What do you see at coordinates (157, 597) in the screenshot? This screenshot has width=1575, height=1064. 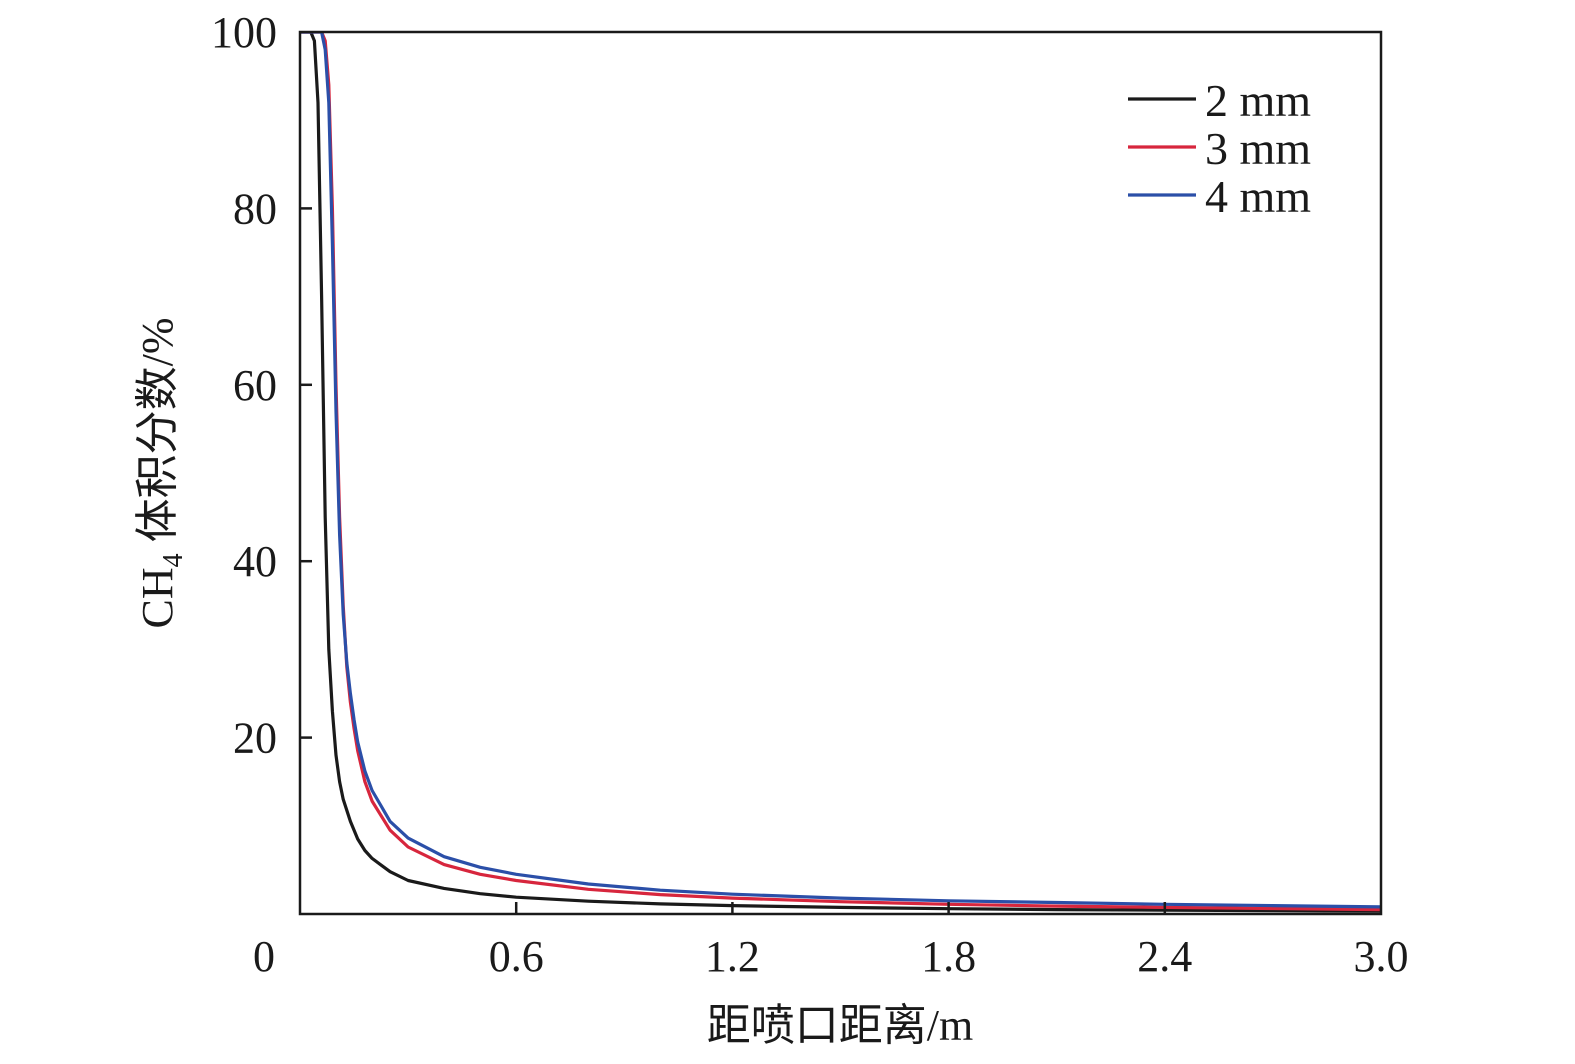 I see `y-axis-title-main: CH` at bounding box center [157, 597].